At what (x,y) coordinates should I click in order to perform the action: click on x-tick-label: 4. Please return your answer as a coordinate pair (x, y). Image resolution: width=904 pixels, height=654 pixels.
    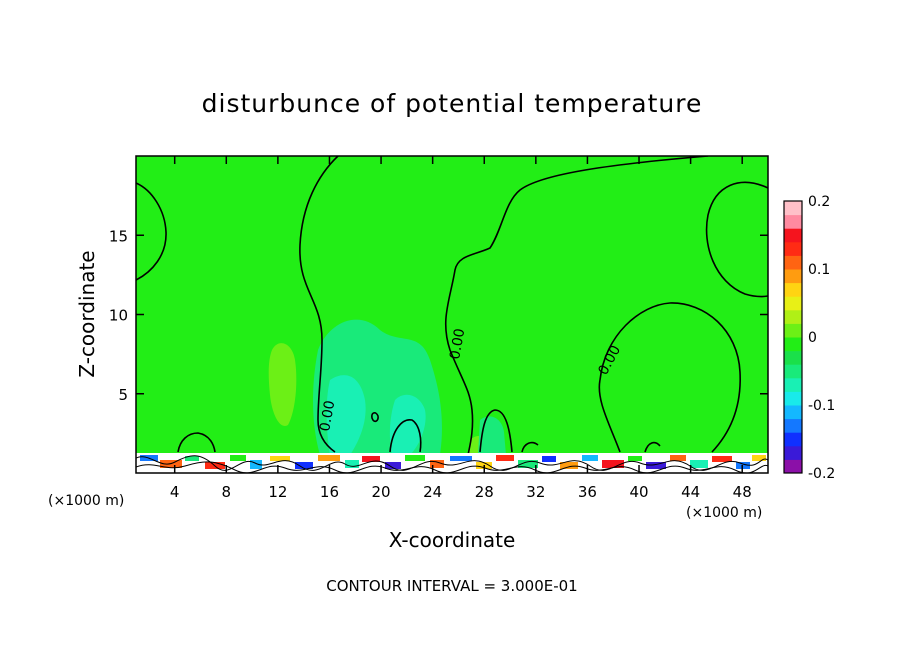
    Looking at the image, I should click on (175, 492).